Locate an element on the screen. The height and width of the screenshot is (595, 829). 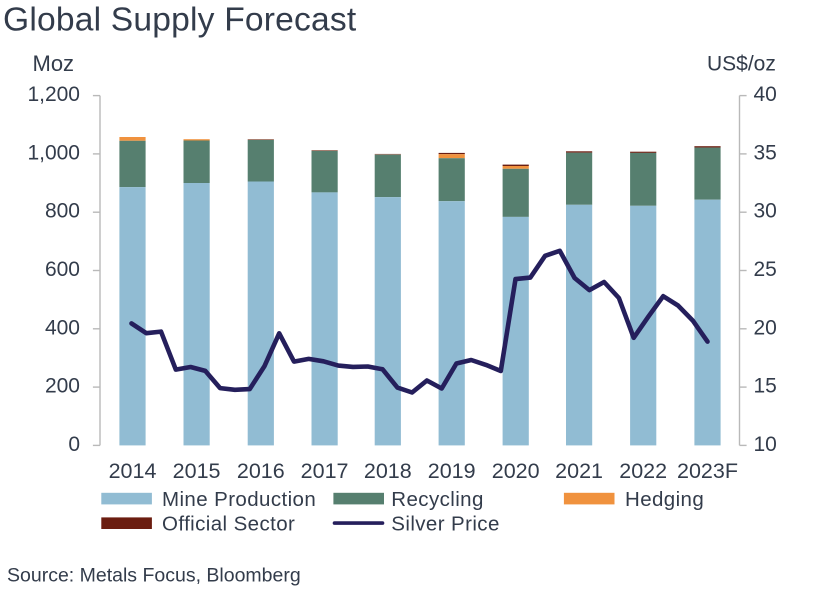
svg-text: Hedging is located at coordinates (664, 499).